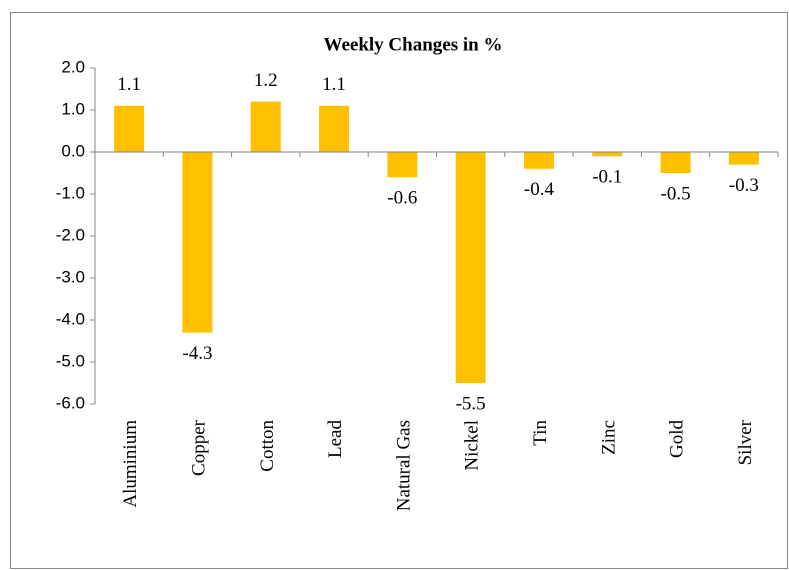 The width and height of the screenshot is (789, 570). What do you see at coordinates (745, 442) in the screenshot?
I see `x-tick-label: Silver` at bounding box center [745, 442].